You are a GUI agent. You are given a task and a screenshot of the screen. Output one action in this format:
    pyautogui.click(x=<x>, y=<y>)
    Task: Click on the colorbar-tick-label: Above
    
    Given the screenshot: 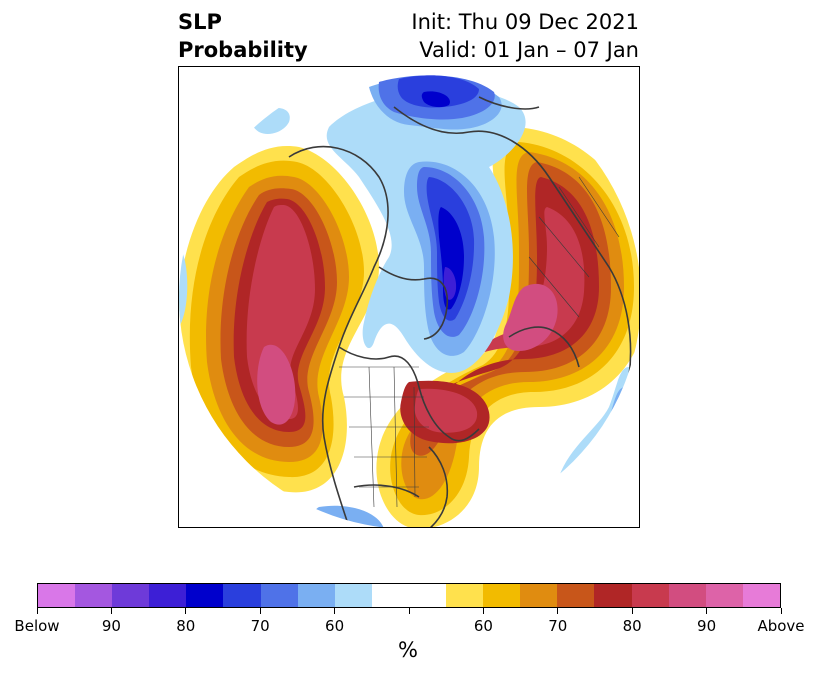 What is the action you would take?
    pyautogui.click(x=781, y=626)
    